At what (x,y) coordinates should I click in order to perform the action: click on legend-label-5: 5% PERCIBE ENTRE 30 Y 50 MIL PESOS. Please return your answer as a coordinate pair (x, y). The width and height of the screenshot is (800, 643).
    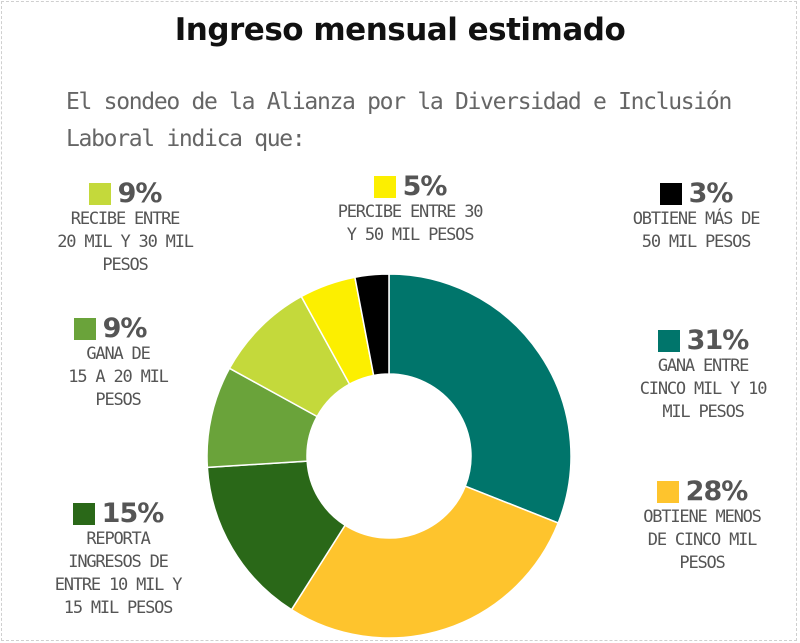
    Looking at the image, I should click on (410, 210).